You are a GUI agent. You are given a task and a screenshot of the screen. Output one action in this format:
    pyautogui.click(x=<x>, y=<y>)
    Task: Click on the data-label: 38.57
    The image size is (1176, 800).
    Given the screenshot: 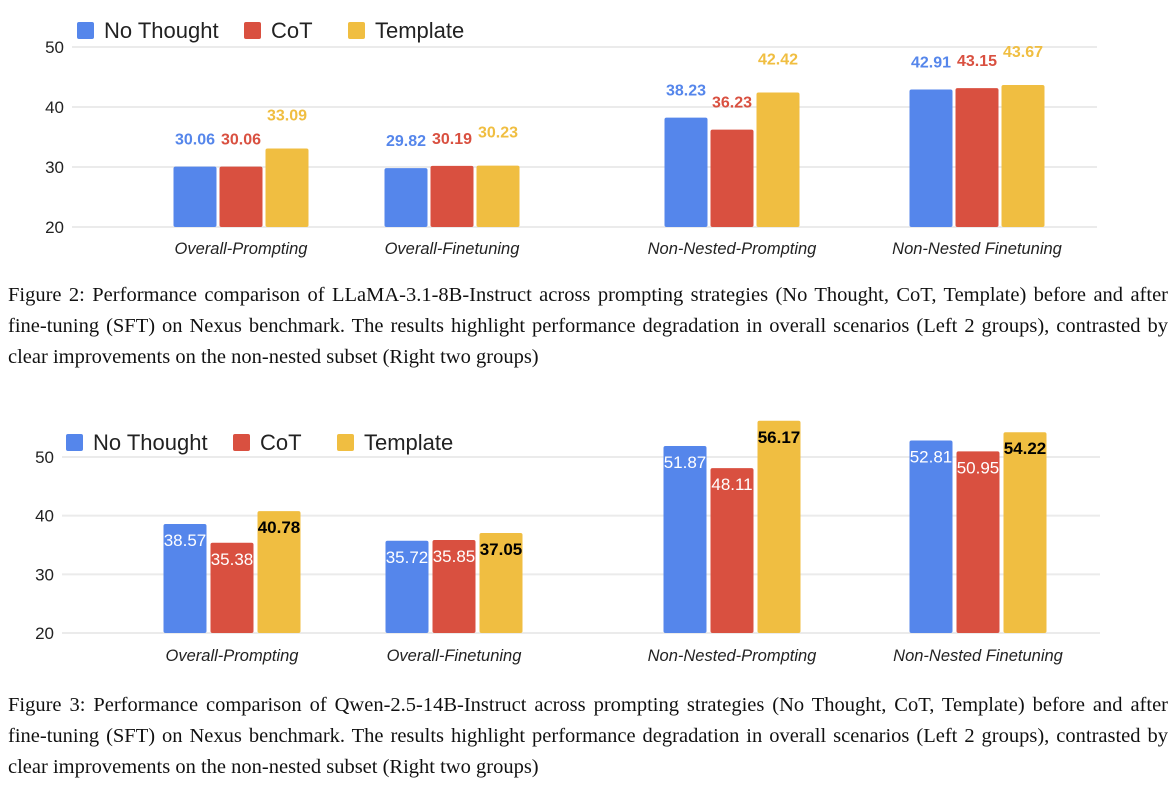 What is the action you would take?
    pyautogui.click(x=185, y=540)
    